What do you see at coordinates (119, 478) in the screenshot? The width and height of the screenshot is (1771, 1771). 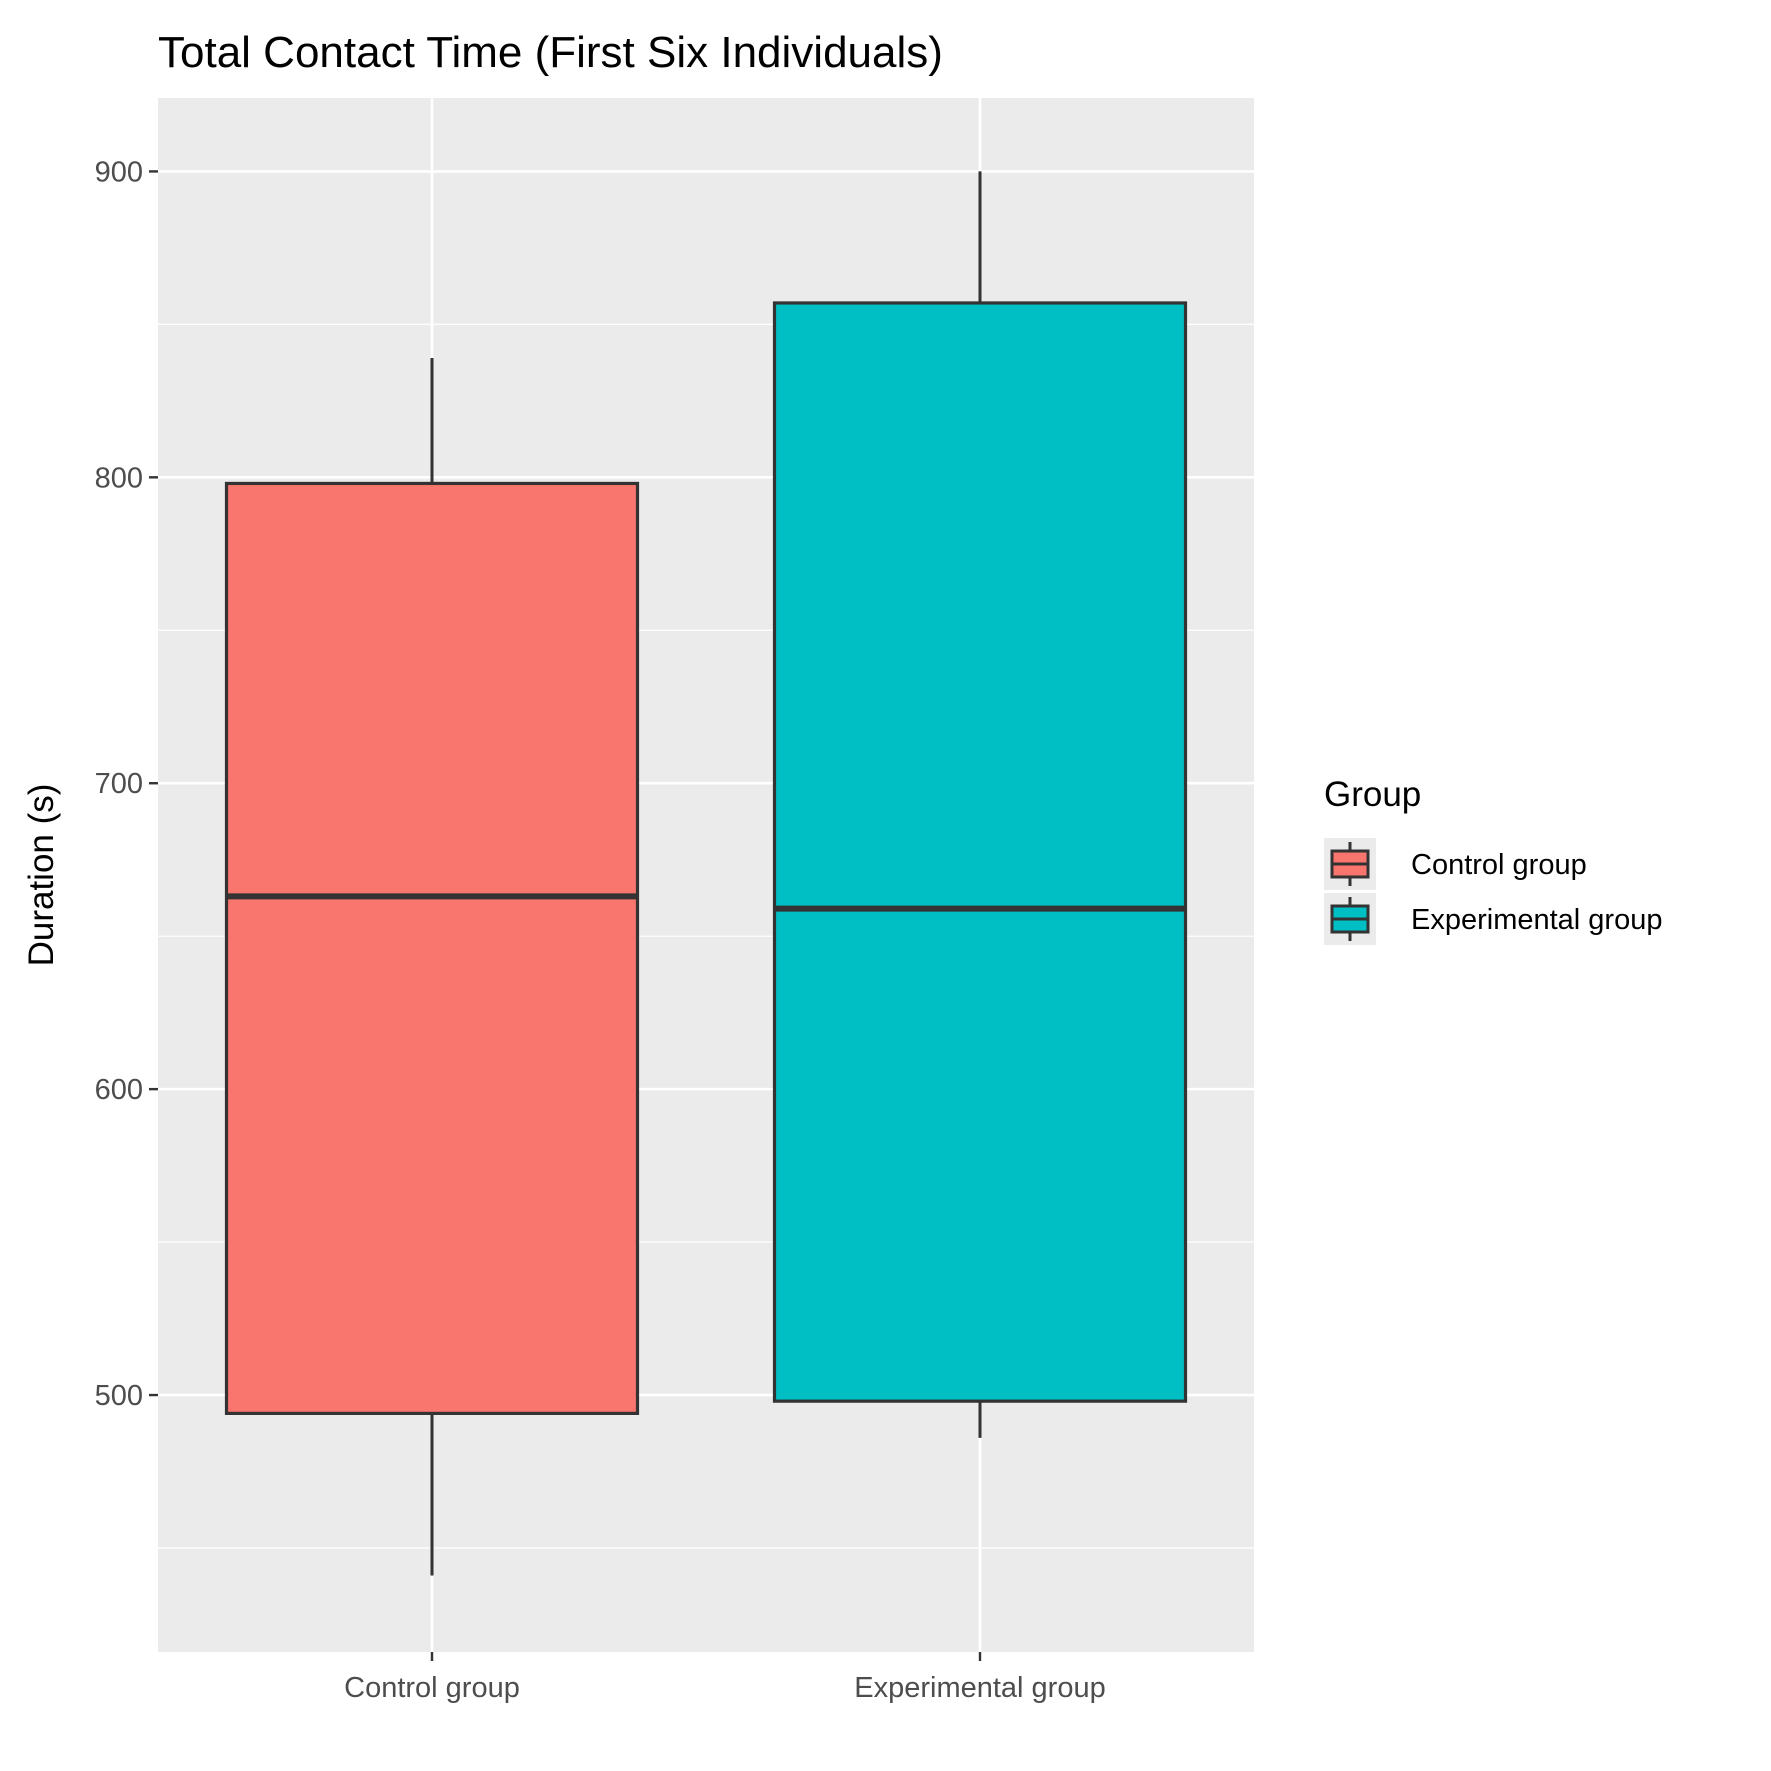 I see `y-tick-label: 800` at bounding box center [119, 478].